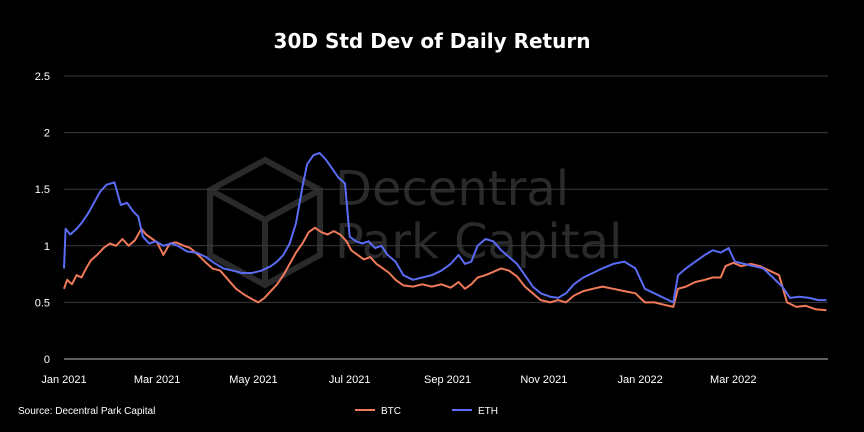 This screenshot has width=864, height=432. What do you see at coordinates (640, 380) in the screenshot?
I see `x-tick-label: Jan 2022` at bounding box center [640, 380].